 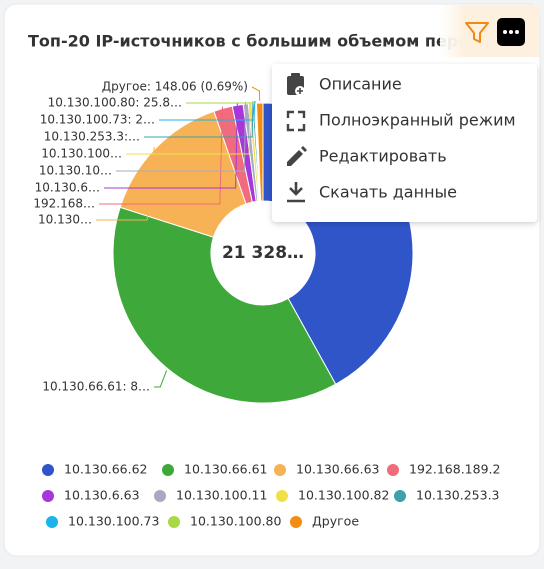 I want to click on icon-fullscreen, so click(x=296, y=121).